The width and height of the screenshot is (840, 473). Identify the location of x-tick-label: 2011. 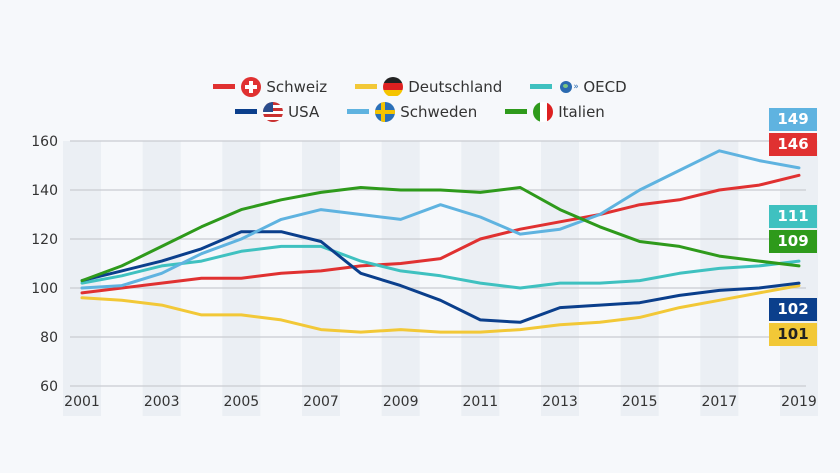
(481, 402).